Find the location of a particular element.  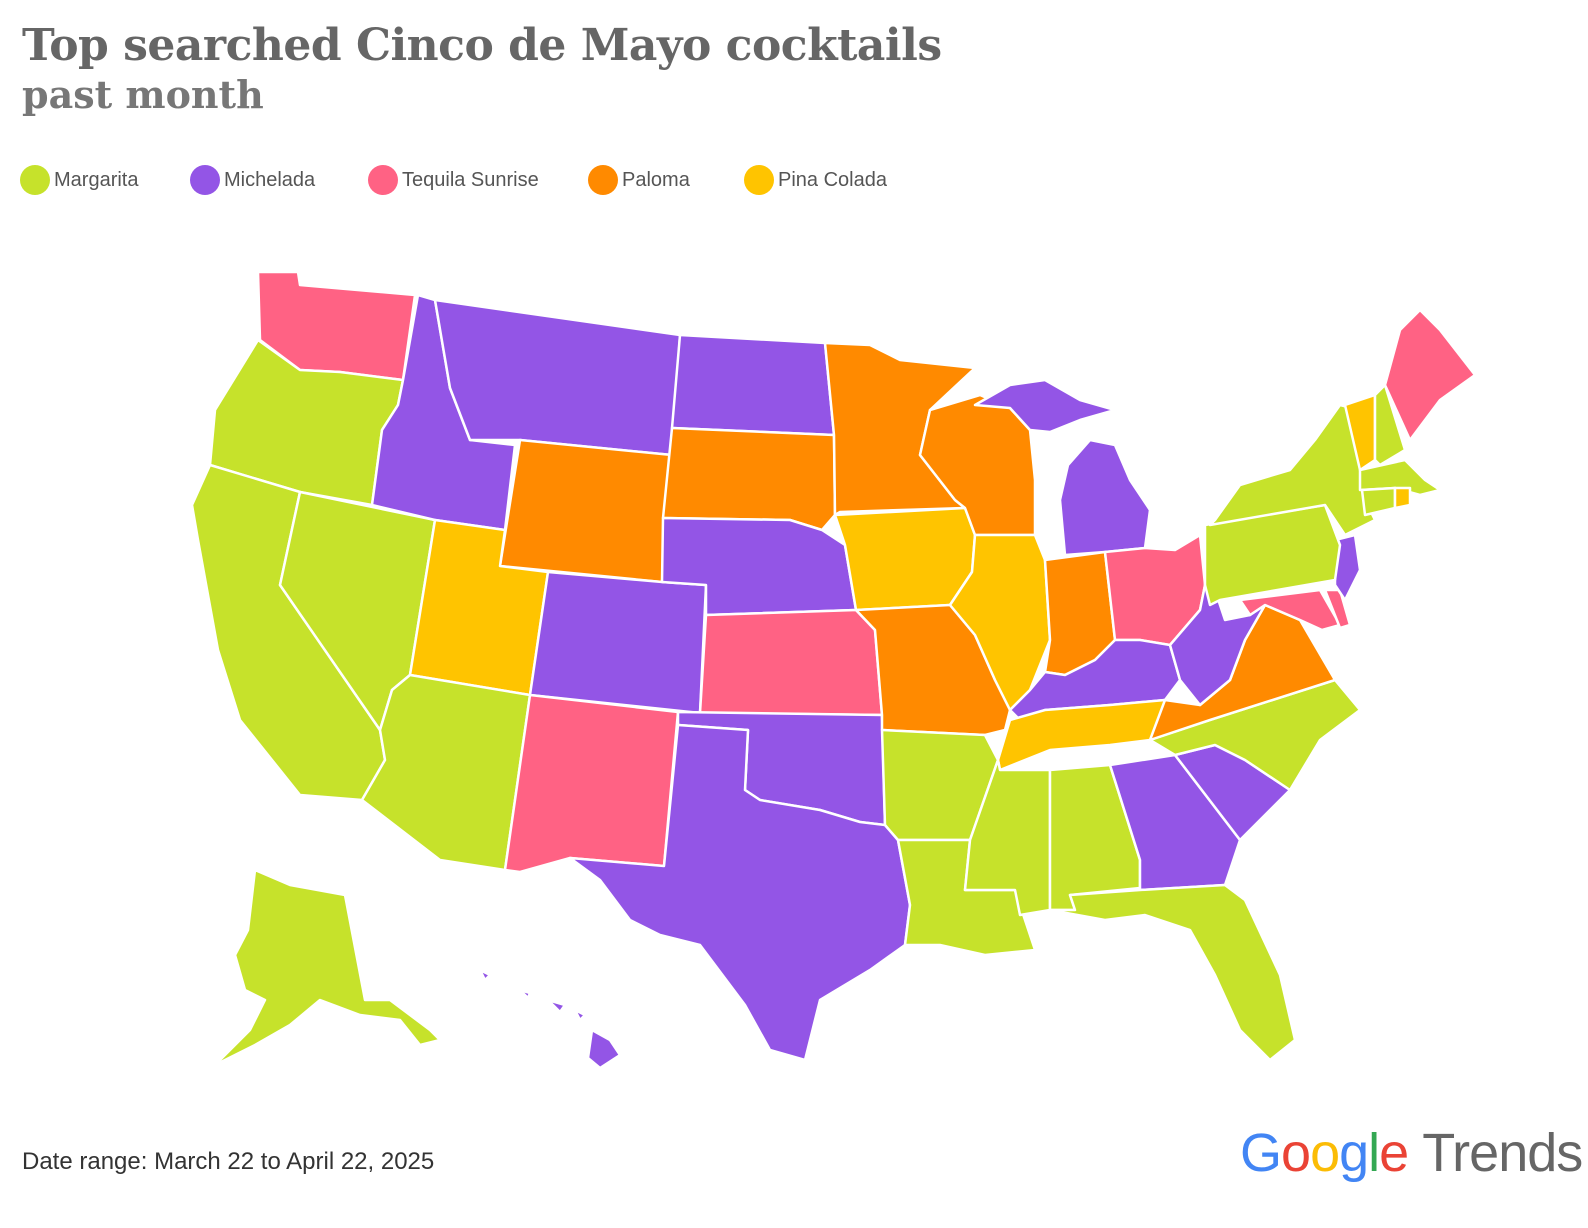

state-ky is located at coordinates (1095, 680).